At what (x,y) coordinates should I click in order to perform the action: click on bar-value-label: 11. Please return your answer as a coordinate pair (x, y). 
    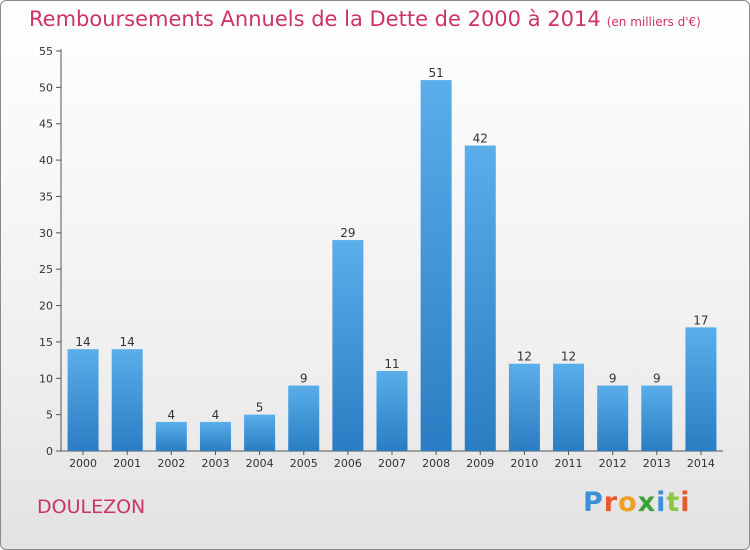
    Looking at the image, I should click on (391, 364).